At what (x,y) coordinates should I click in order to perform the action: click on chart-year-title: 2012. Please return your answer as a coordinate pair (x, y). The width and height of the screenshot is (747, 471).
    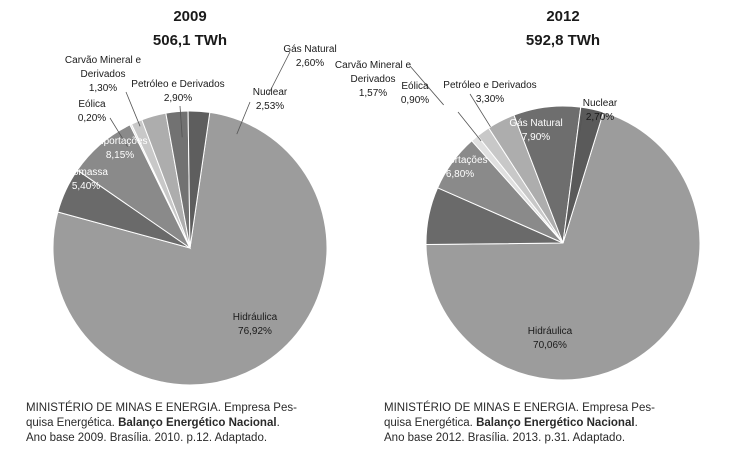
    Looking at the image, I should click on (562, 16).